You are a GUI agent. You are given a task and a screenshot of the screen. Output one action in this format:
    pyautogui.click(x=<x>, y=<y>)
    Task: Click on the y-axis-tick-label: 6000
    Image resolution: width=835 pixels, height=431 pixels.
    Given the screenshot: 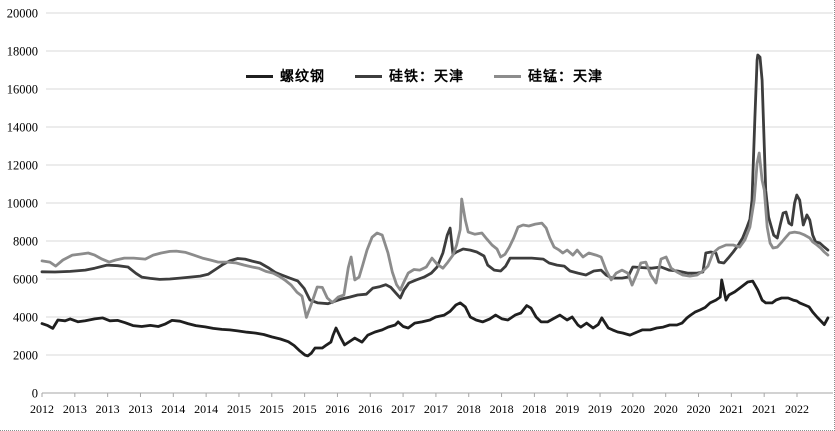 What is the action you would take?
    pyautogui.click(x=25, y=280)
    